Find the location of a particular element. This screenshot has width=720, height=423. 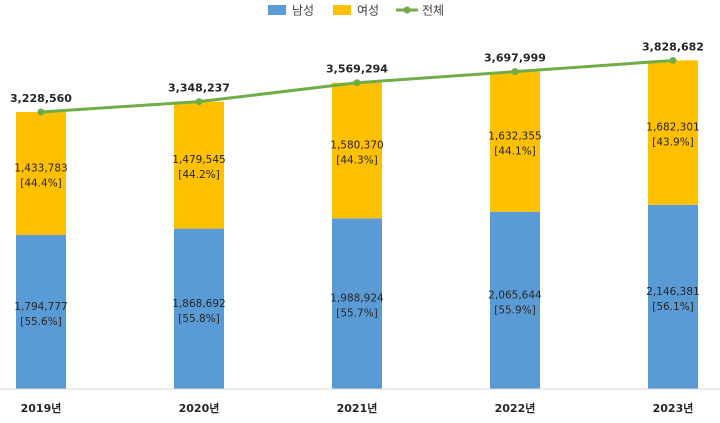

x-tick-label: 2023년 is located at coordinates (673, 408).